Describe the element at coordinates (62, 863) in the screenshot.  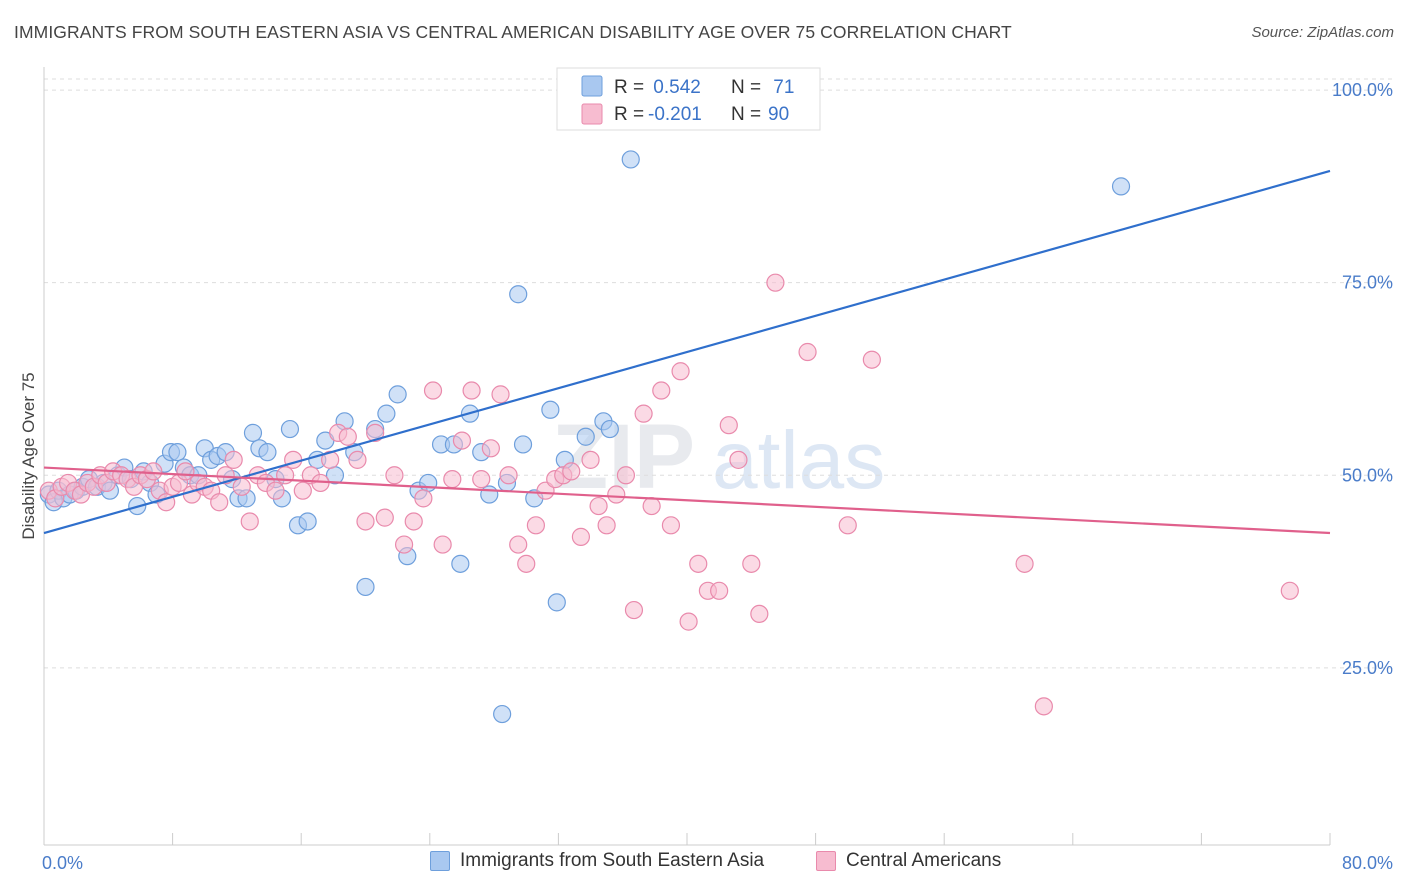
I see `x-tick-label-min: 0.0%` at that location.